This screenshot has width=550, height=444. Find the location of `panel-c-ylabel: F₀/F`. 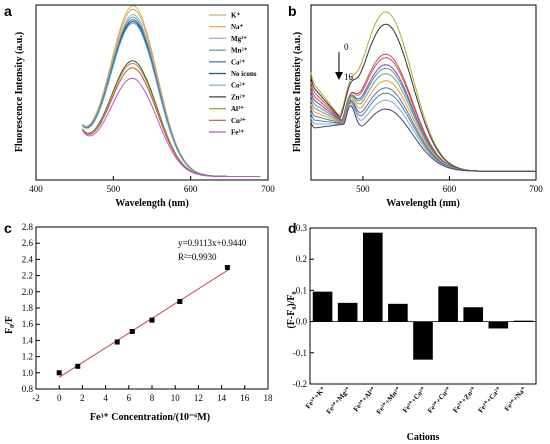

panel-c-ylabel: F₀/F is located at coordinates (9, 325).